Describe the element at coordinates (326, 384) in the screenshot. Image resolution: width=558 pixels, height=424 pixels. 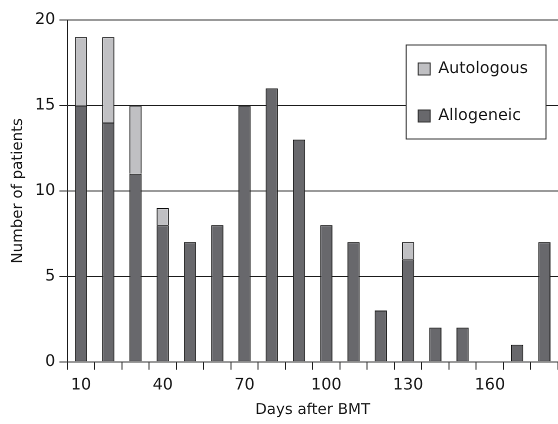
I see `x-tick-label: 100` at that location.